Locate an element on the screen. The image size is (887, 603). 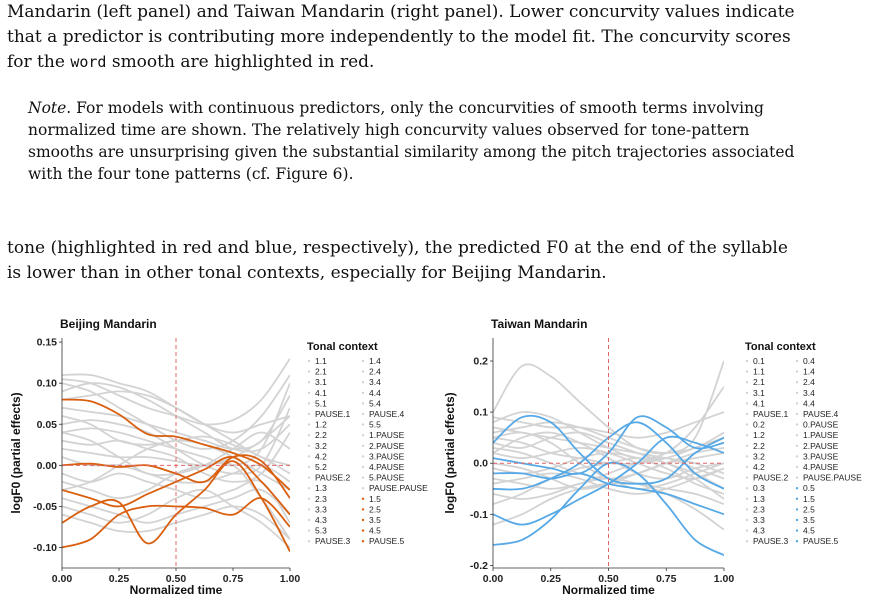
caption-code-word: word is located at coordinates (88, 62).